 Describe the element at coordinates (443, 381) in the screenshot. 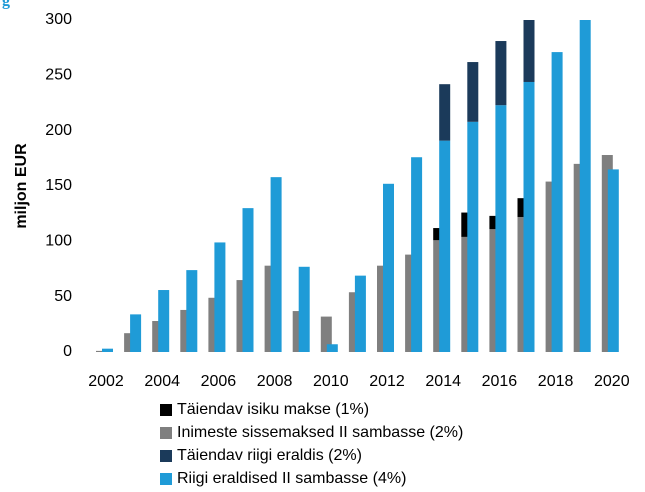

I see `x-tick-label: 2014` at that location.